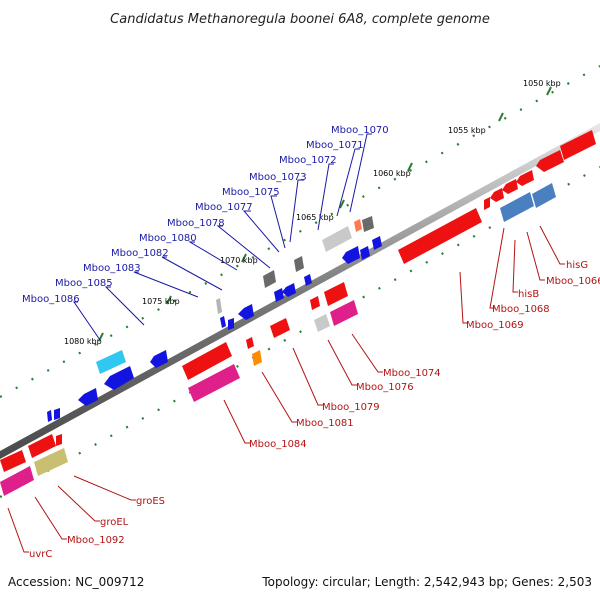  Describe the element at coordinates (235, 295) in the screenshot. I see `top-strand-other-genes` at that location.